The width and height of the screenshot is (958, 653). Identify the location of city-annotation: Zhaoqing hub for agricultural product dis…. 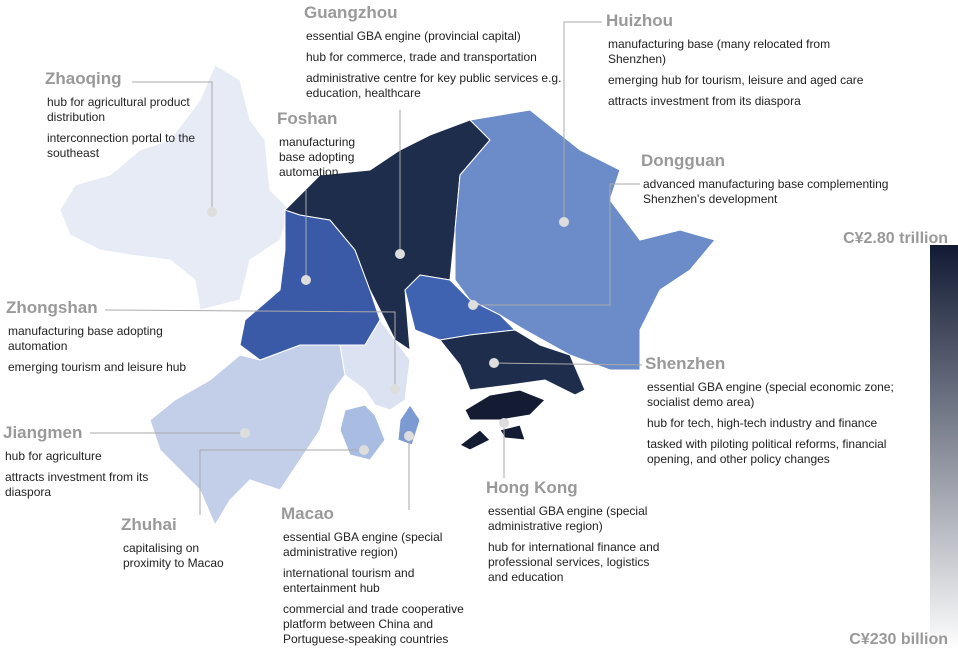
(127, 118).